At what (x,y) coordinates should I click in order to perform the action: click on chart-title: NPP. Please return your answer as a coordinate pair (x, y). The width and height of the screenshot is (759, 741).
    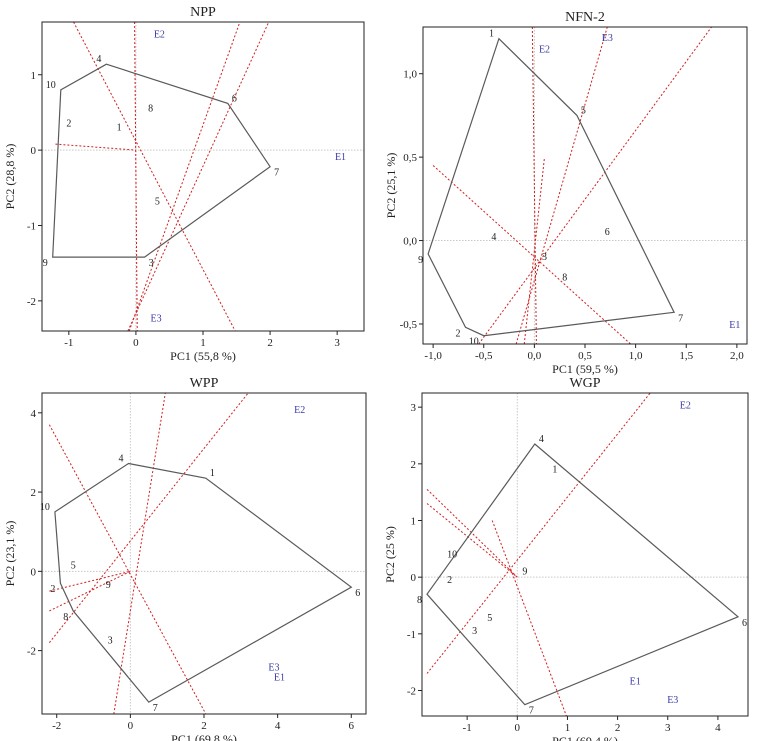
    Looking at the image, I should click on (203, 12).